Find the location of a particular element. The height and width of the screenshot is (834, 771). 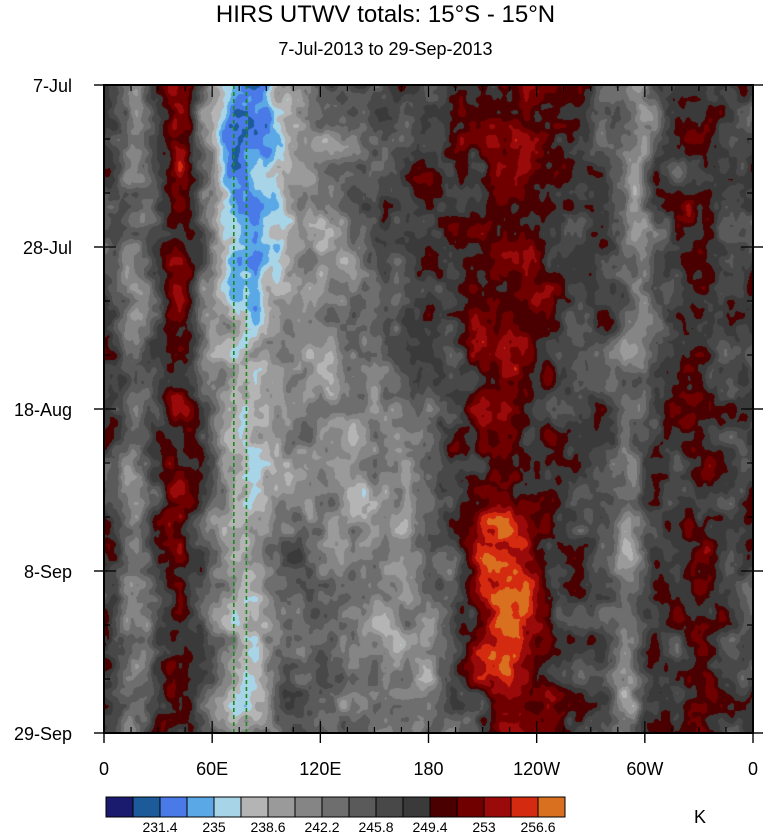

chart-title: HIRS UTWV totals: 15°S - 15°N is located at coordinates (385, 14).